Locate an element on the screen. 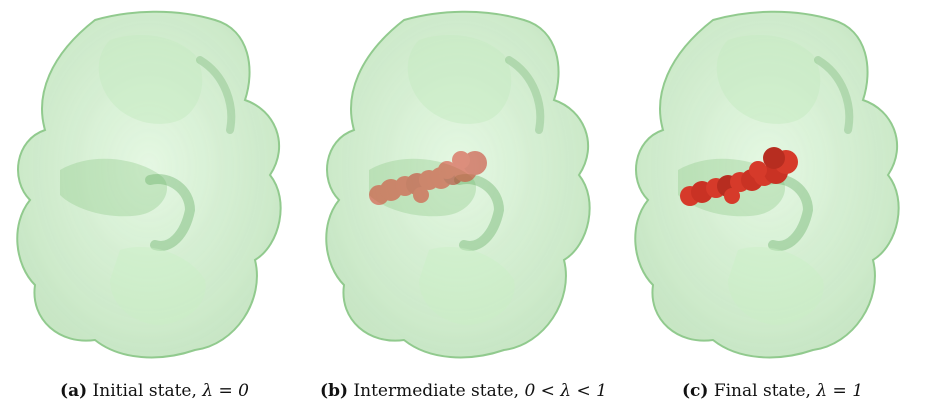  caption-text: Intermediate state, is located at coordinates (436, 391).